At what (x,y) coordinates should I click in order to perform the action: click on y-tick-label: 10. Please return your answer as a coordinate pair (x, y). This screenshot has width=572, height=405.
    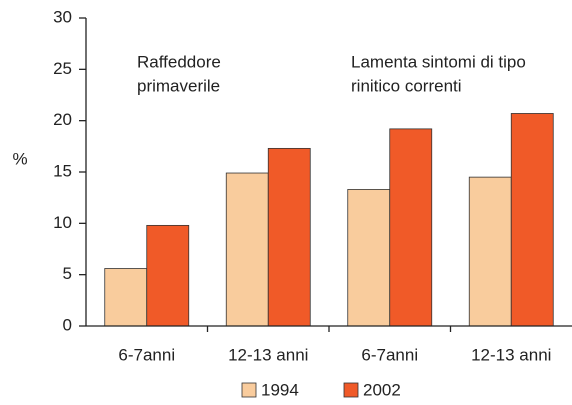
    Looking at the image, I should click on (62, 222).